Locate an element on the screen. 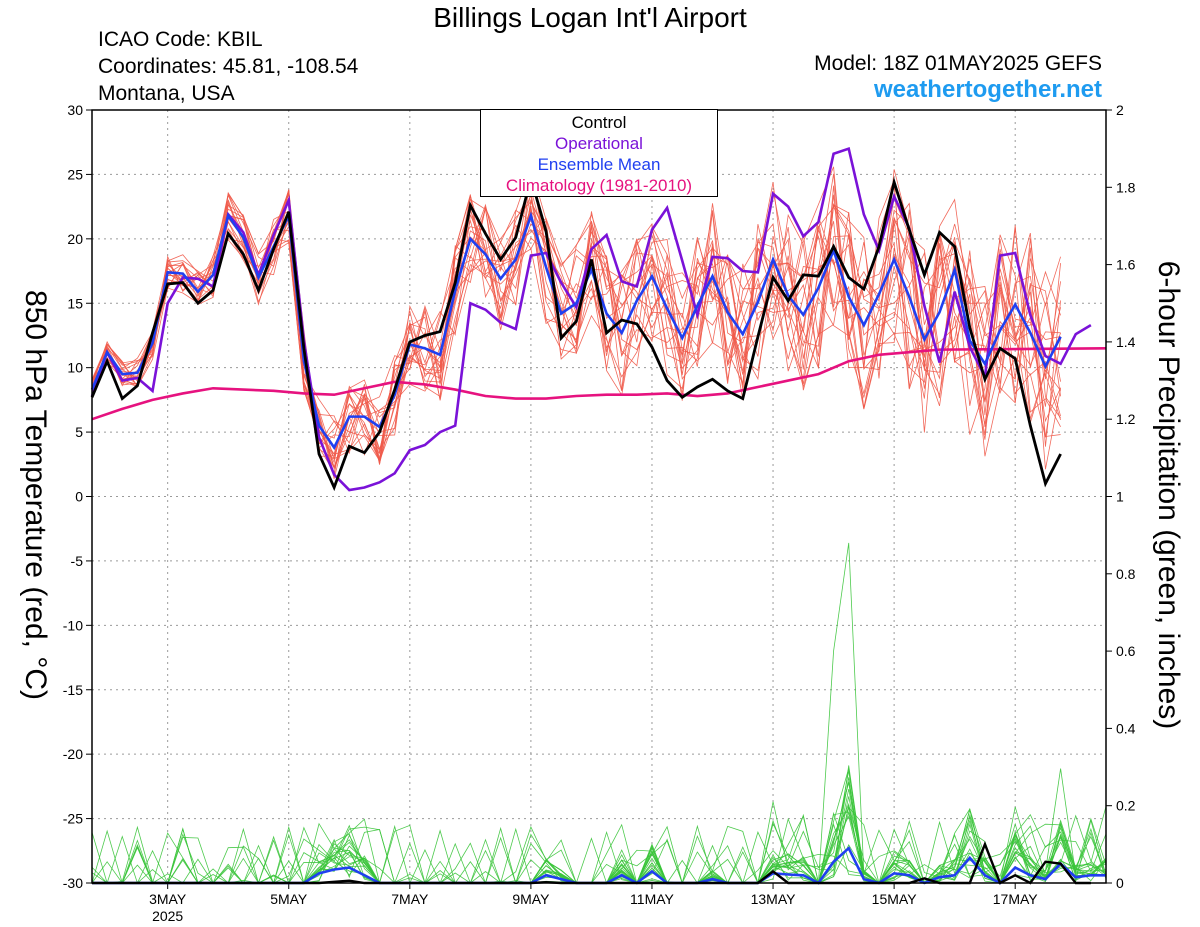 This screenshot has height=927, width=1200. y-left-tick-label: -10 is located at coordinates (73, 625).